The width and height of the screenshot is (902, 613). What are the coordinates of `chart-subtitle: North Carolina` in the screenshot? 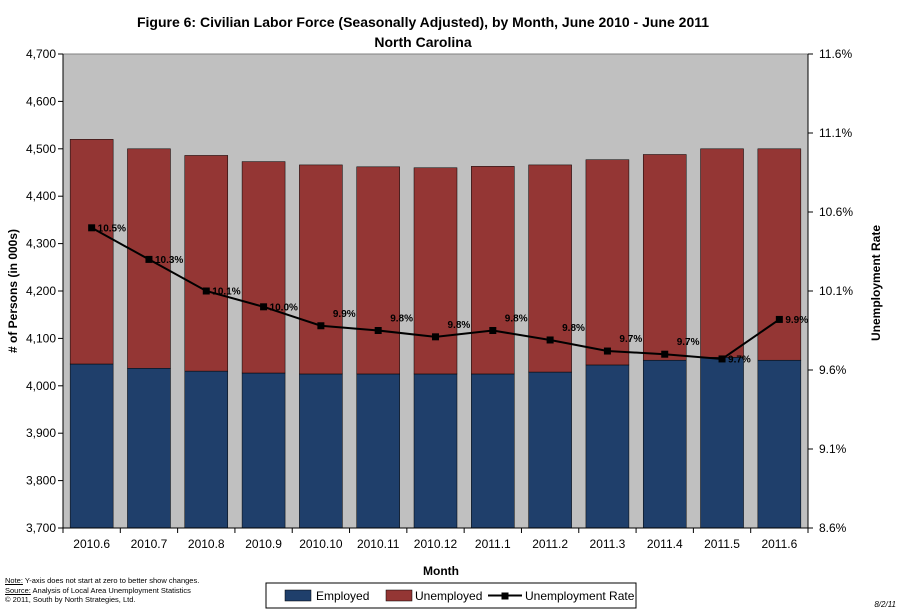 It's located at (422, 42).